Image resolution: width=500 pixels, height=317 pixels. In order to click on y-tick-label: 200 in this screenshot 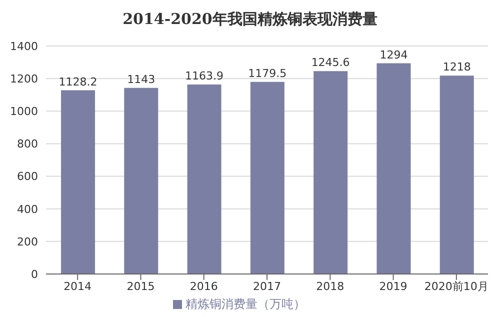, I will do `click(27, 241)`.